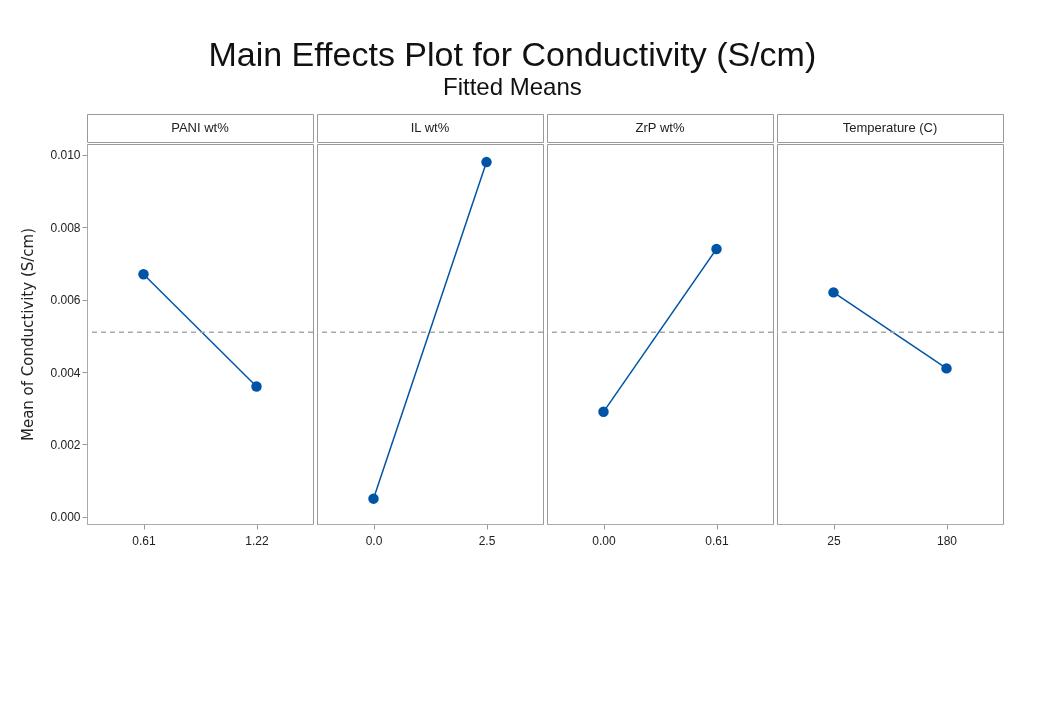  I want to click on x-tick-label: 180, so click(947, 540).